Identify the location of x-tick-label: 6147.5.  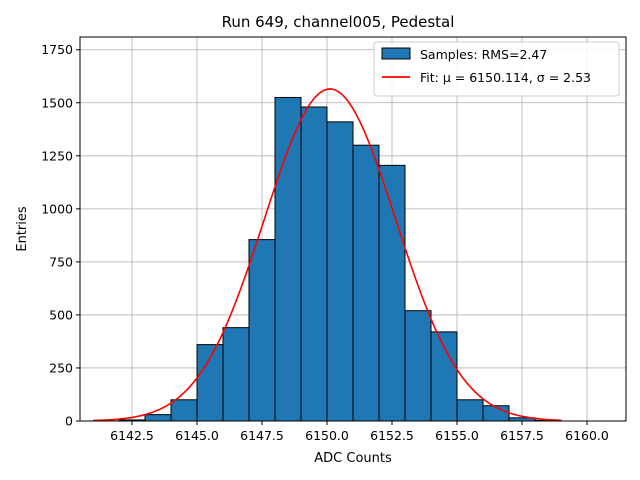
(262, 435).